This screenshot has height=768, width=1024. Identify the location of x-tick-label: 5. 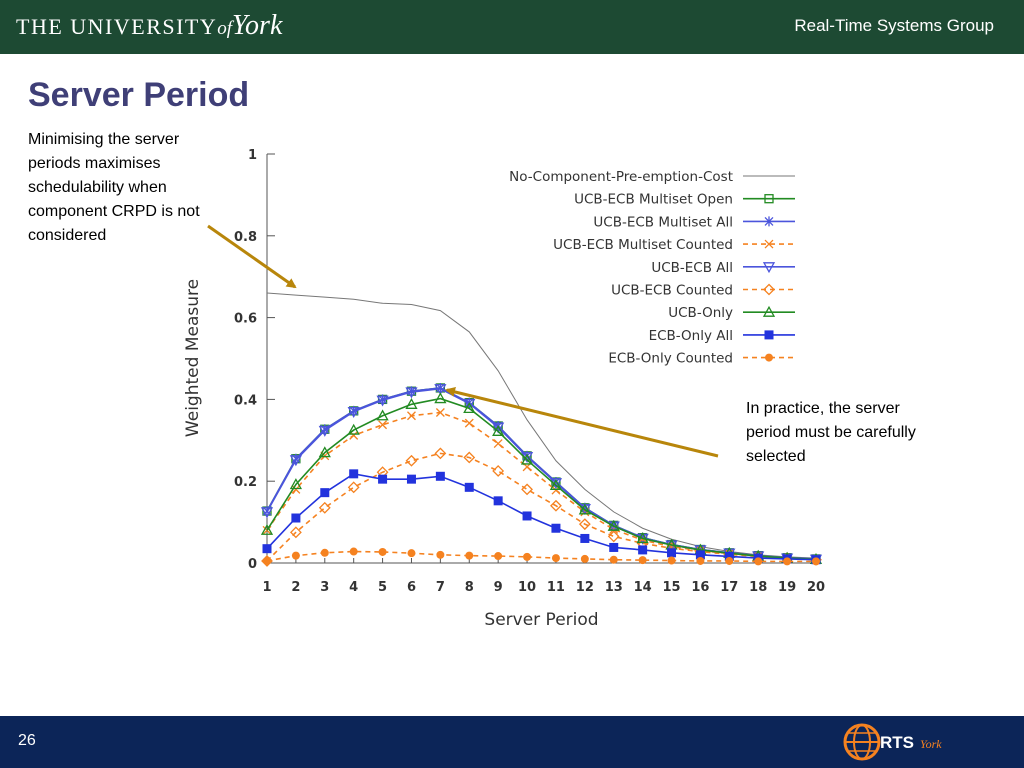
(382, 587).